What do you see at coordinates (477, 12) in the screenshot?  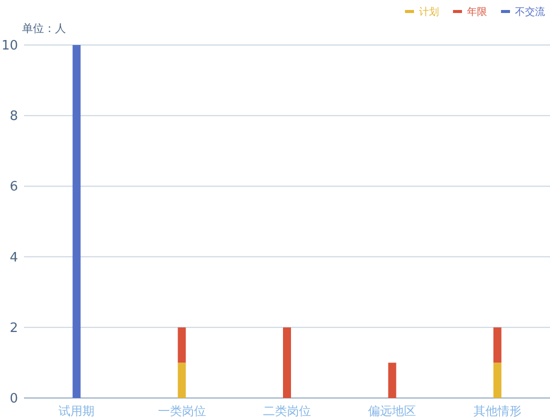 I see `legend-label: 年限` at bounding box center [477, 12].